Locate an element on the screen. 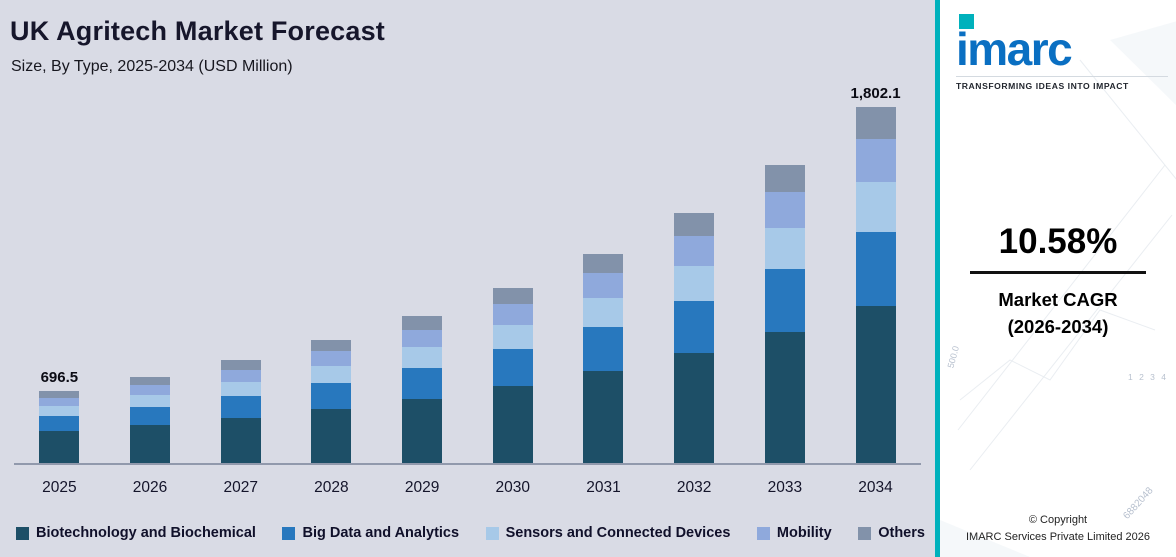  cagr-block: 10.58% Market CAGR (2026-2034) is located at coordinates (1058, 281).